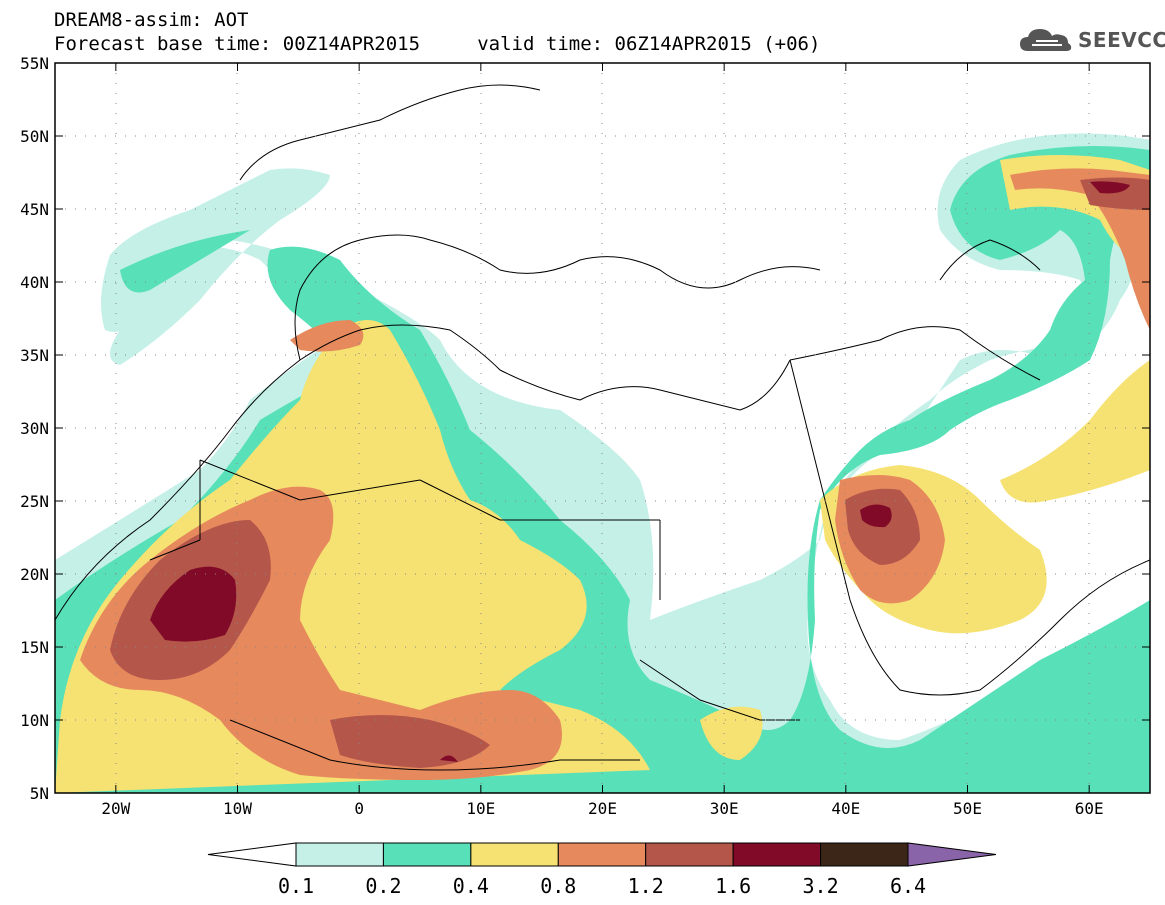 The height and width of the screenshot is (905, 1165). I want to click on longitude-labels: 20W 10W 0 10E 20E 30E 40E 50E 60E, so click(602, 808).